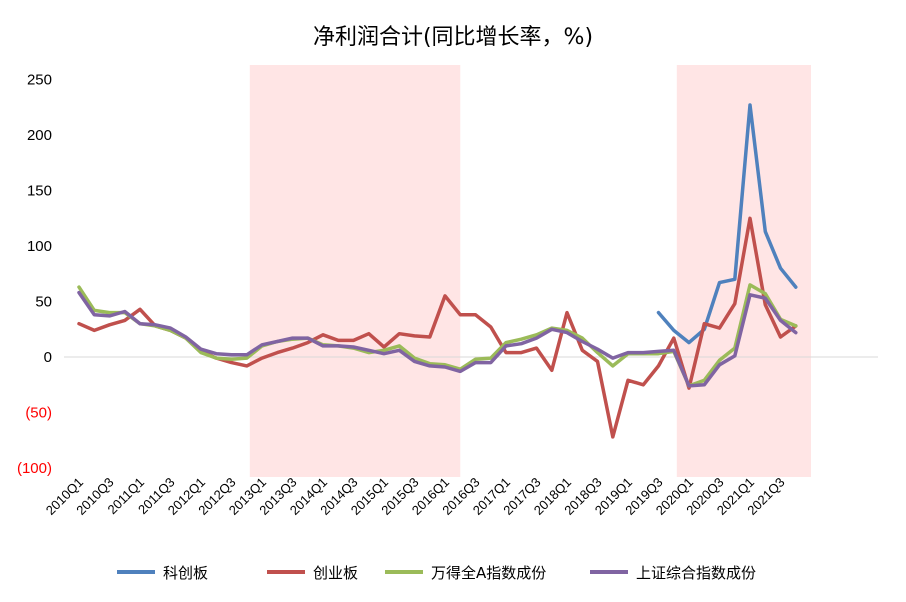  What do you see at coordinates (185, 573) in the screenshot?
I see `legend-label: 科创板` at bounding box center [185, 573].